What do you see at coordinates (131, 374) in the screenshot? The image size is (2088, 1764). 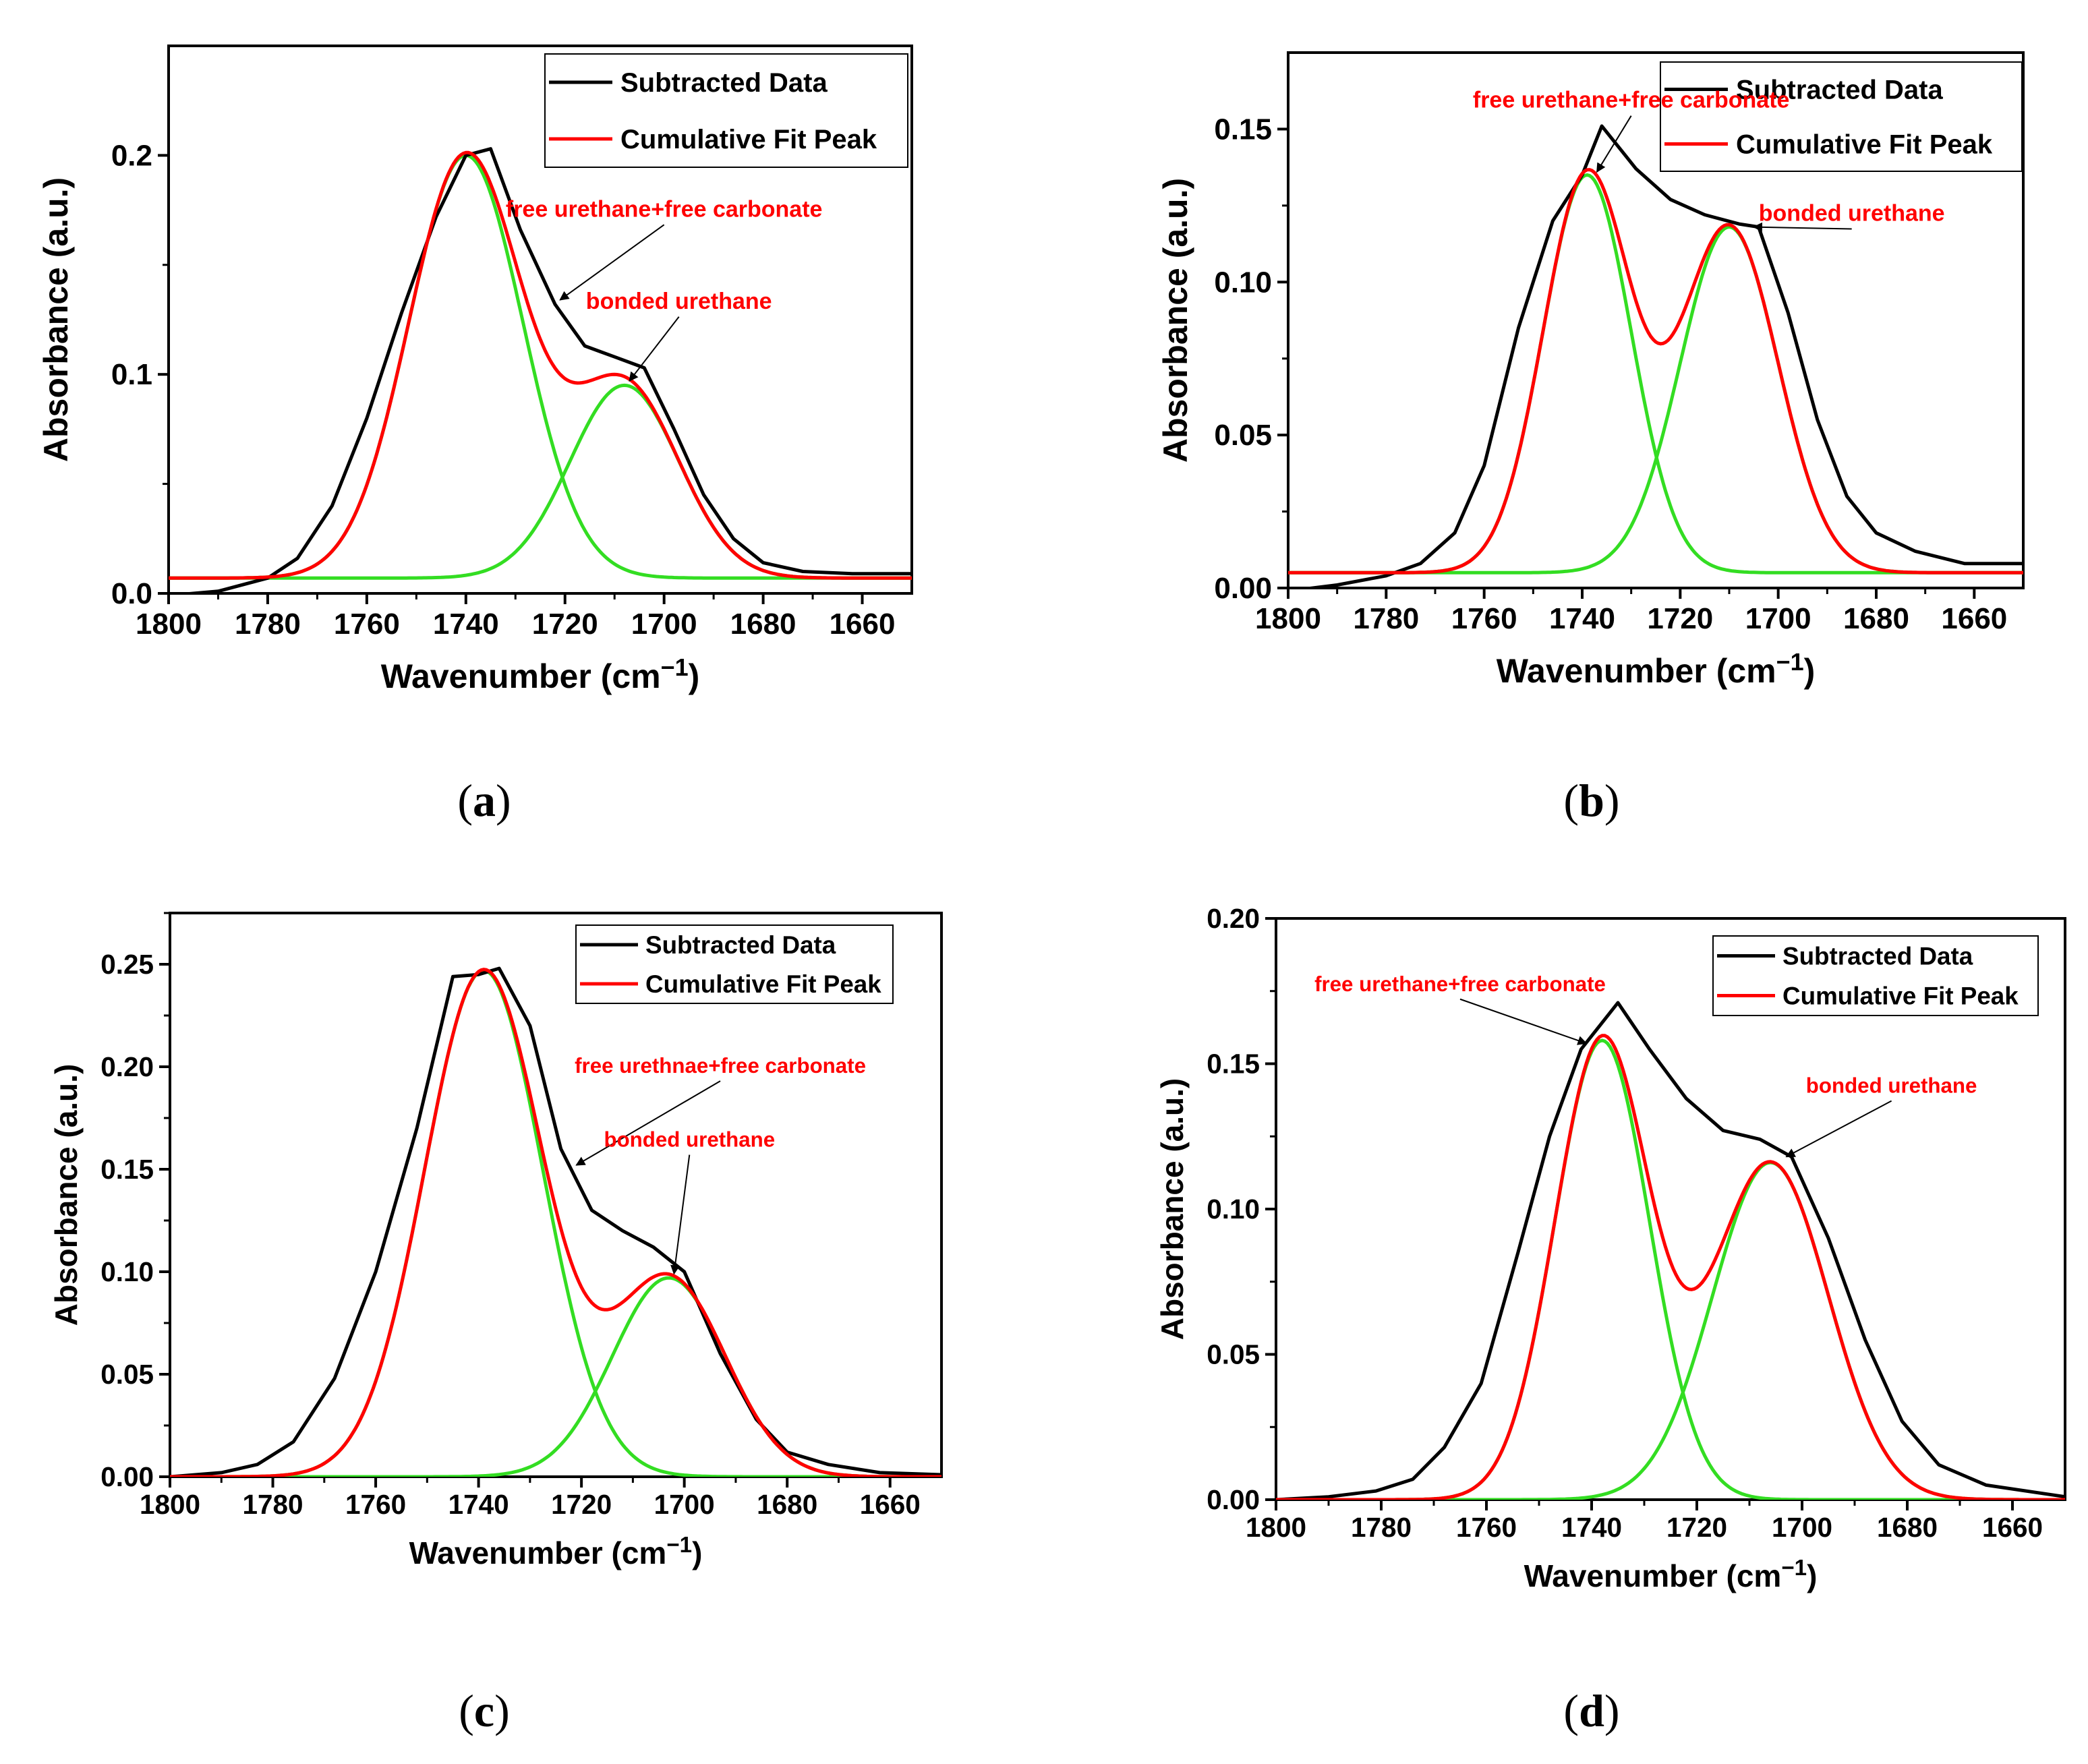 I see `y-tick-label: 0.1` at bounding box center [131, 374].